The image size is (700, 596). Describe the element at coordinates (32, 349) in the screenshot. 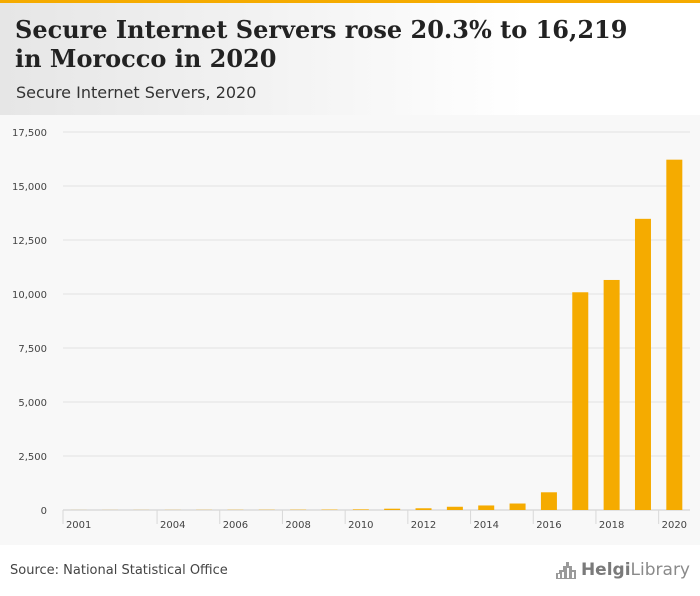

I see `y-tick-label: 7,500` at that location.